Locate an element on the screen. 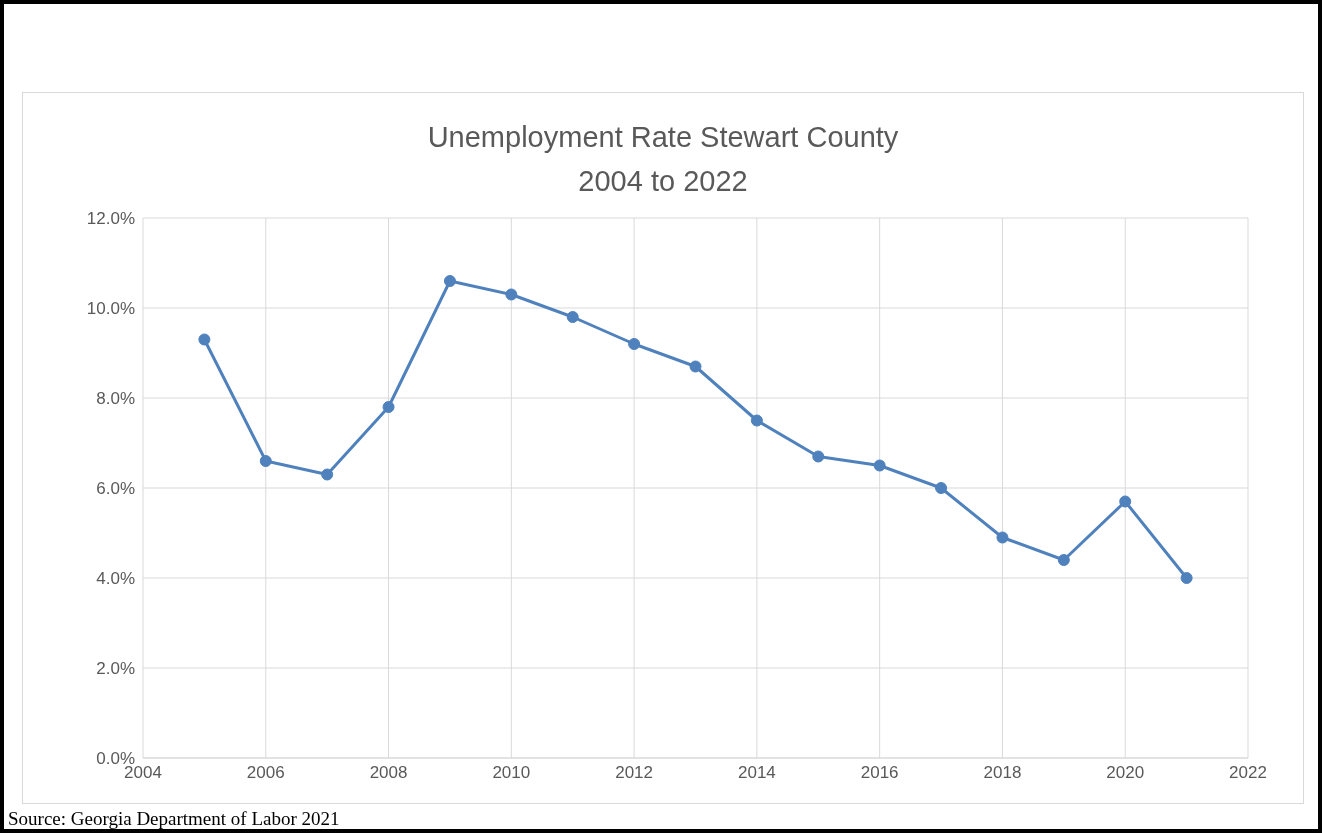  y-tick-label: 8.0% is located at coordinates (115, 399).